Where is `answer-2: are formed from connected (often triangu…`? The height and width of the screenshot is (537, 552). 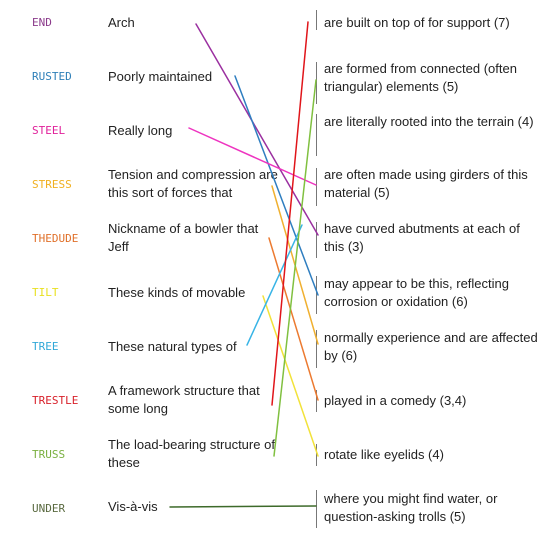 answer-2: are formed from connected (often triangu… is located at coordinates (420, 77).